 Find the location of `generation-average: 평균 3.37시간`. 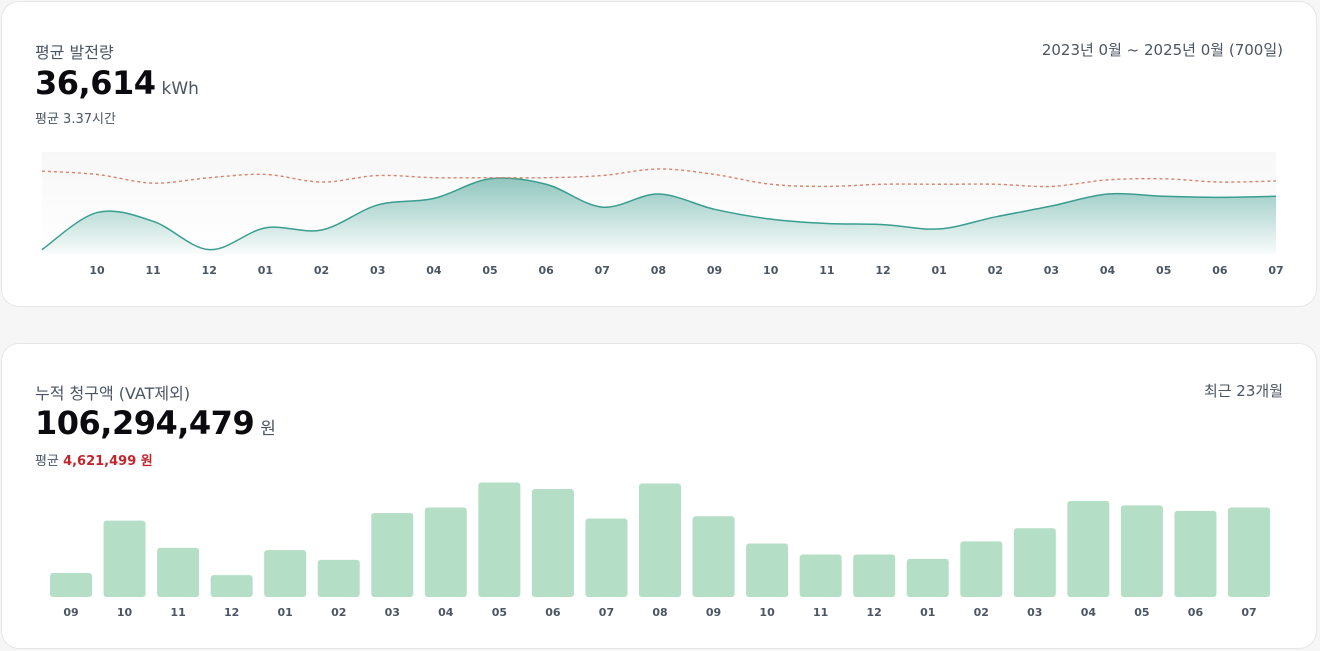

generation-average: 평균 3.37시간 is located at coordinates (75, 119).